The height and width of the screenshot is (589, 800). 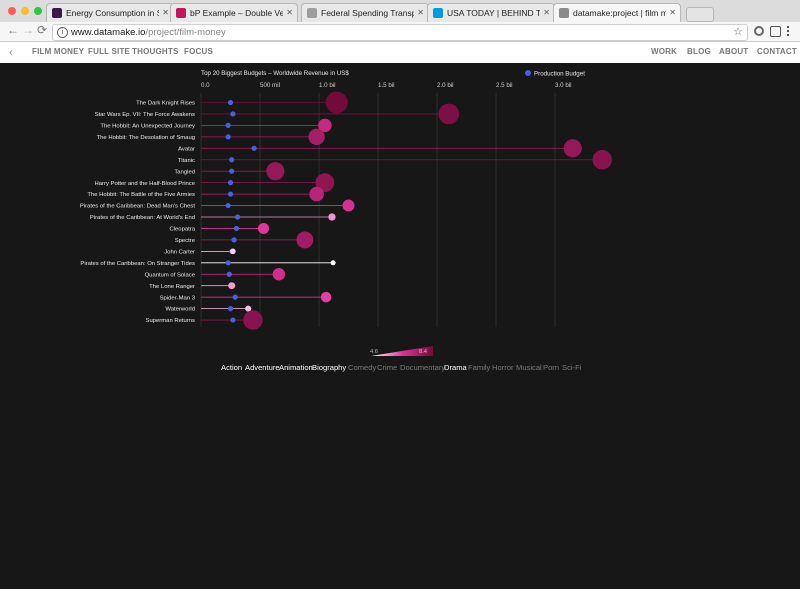 I want to click on film-row: Waterworld, so click(x=208, y=309).